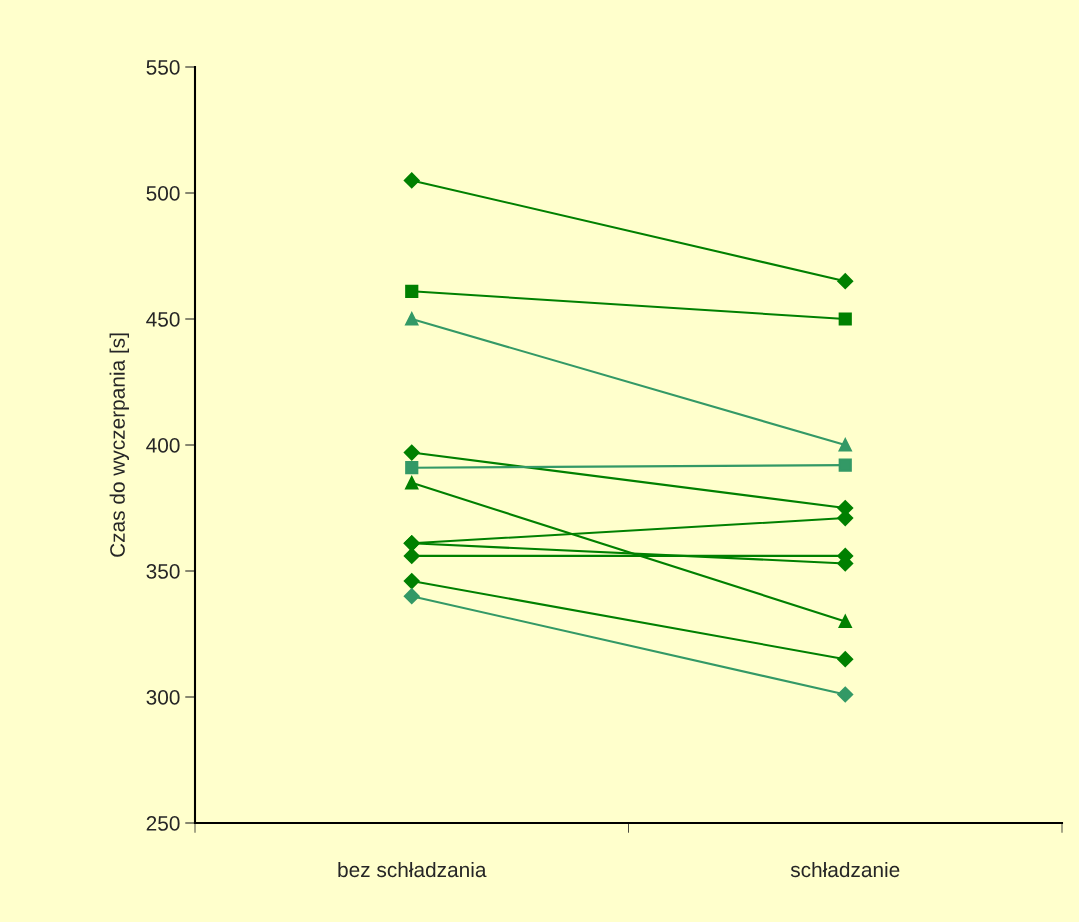 Image resolution: width=1079 pixels, height=922 pixels. I want to click on x-tick-label: schładzanie, so click(845, 869).